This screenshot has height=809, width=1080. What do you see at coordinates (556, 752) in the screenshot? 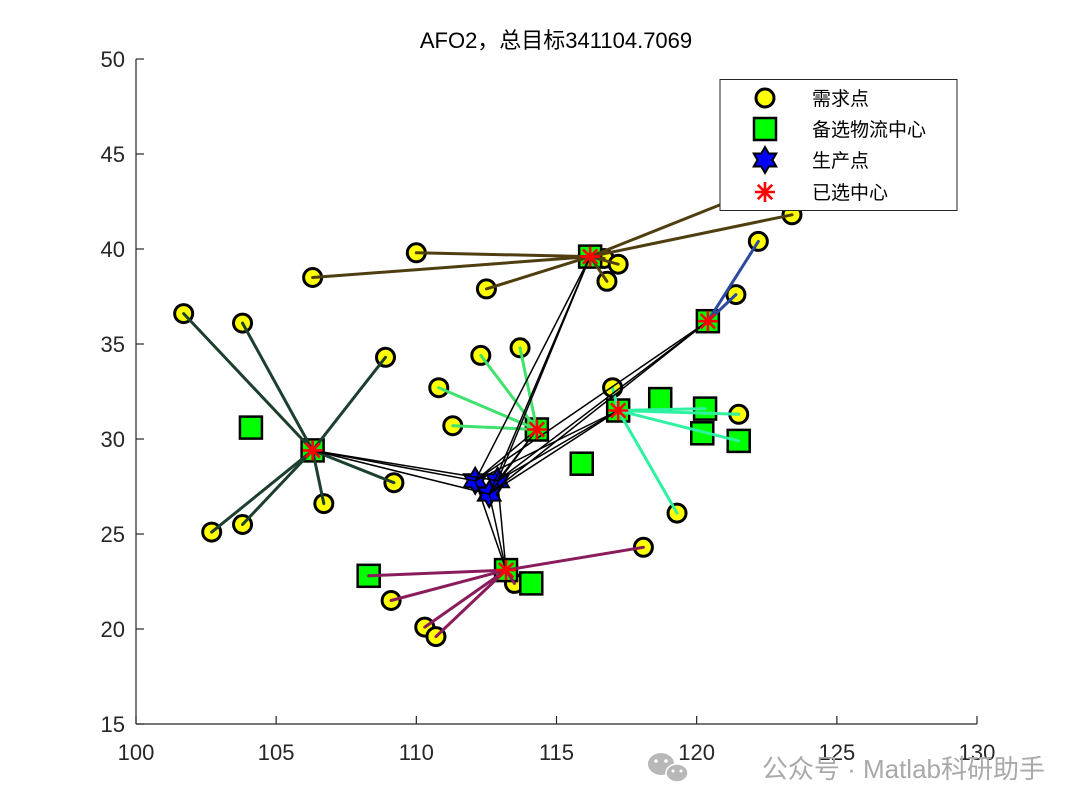
I see `x-tick-label: 115` at bounding box center [556, 752].